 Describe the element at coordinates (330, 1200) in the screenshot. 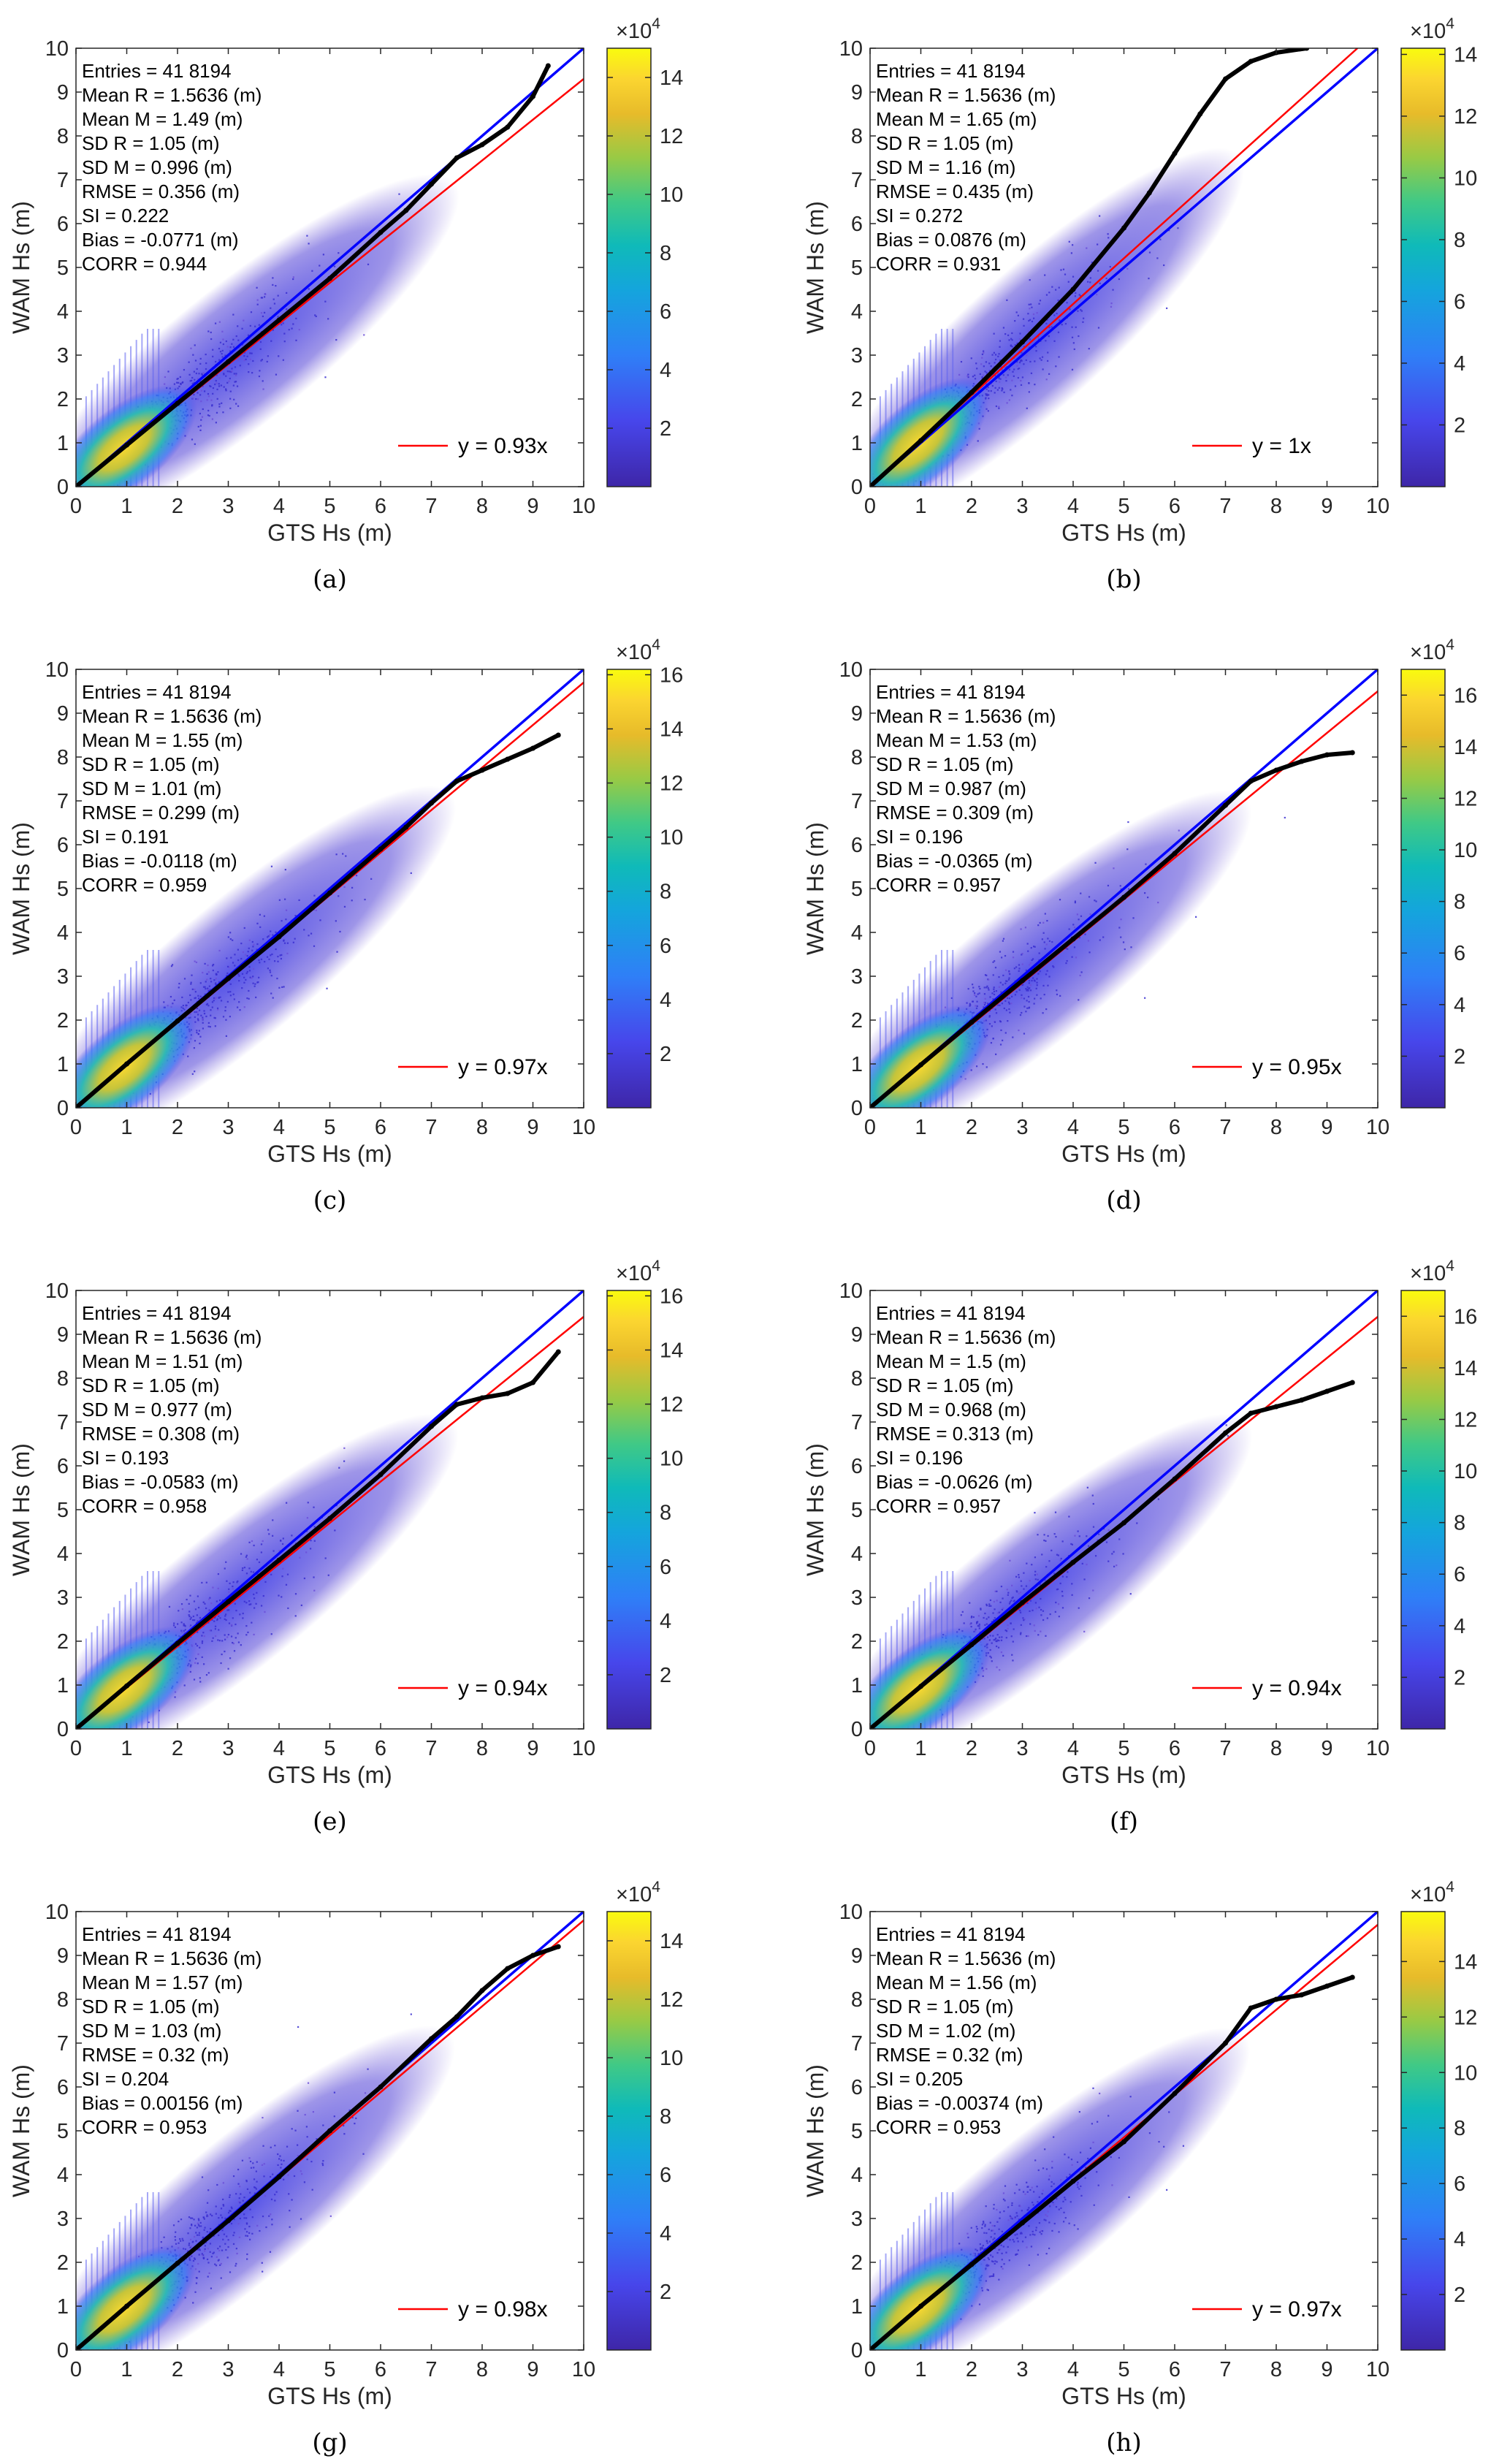

I see `panel-caption: (c)` at that location.